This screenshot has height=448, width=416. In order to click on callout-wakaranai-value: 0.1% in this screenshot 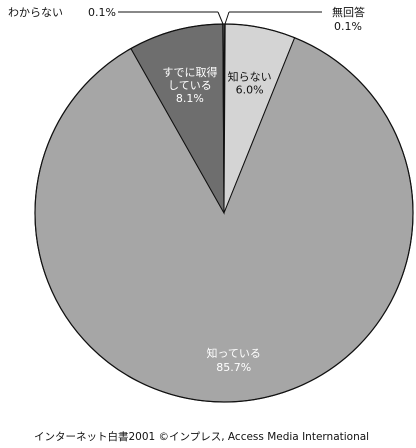, I will do `click(102, 12)`.